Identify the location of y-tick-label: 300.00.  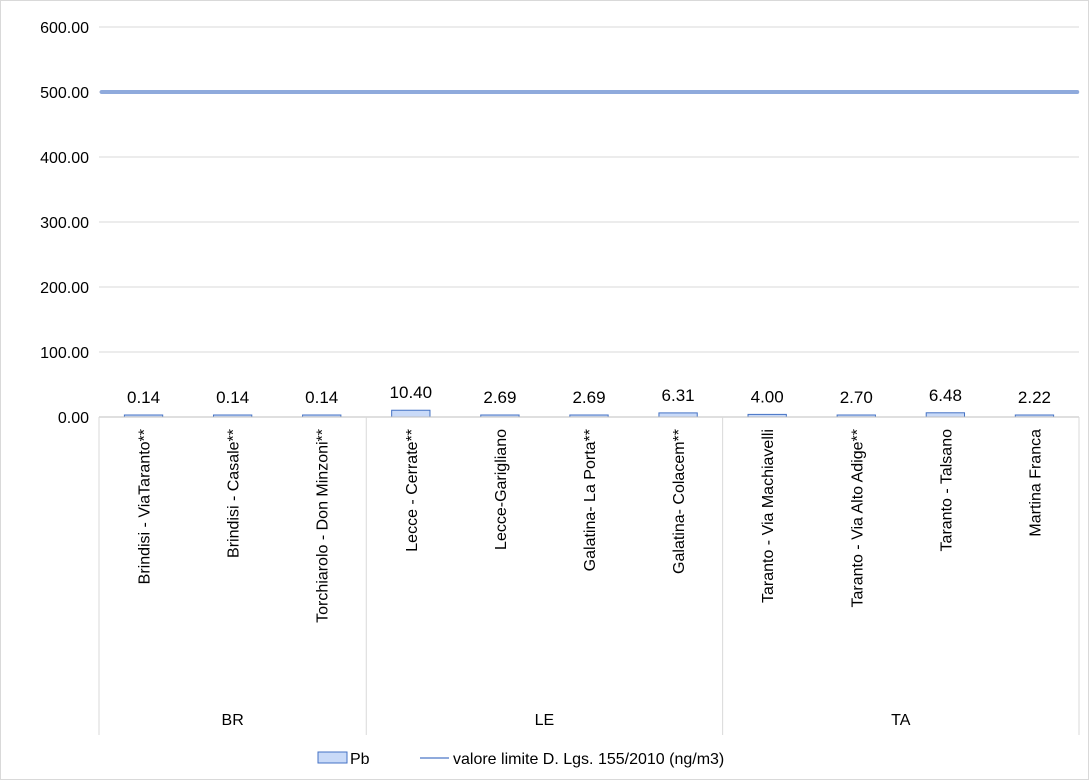
(64, 223).